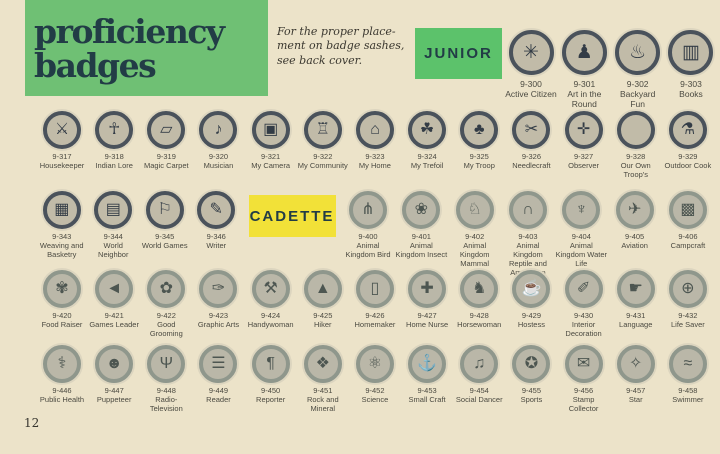 The height and width of the screenshot is (454, 720). What do you see at coordinates (375, 129) in the screenshot?
I see `house-icon: ⌂` at bounding box center [375, 129].